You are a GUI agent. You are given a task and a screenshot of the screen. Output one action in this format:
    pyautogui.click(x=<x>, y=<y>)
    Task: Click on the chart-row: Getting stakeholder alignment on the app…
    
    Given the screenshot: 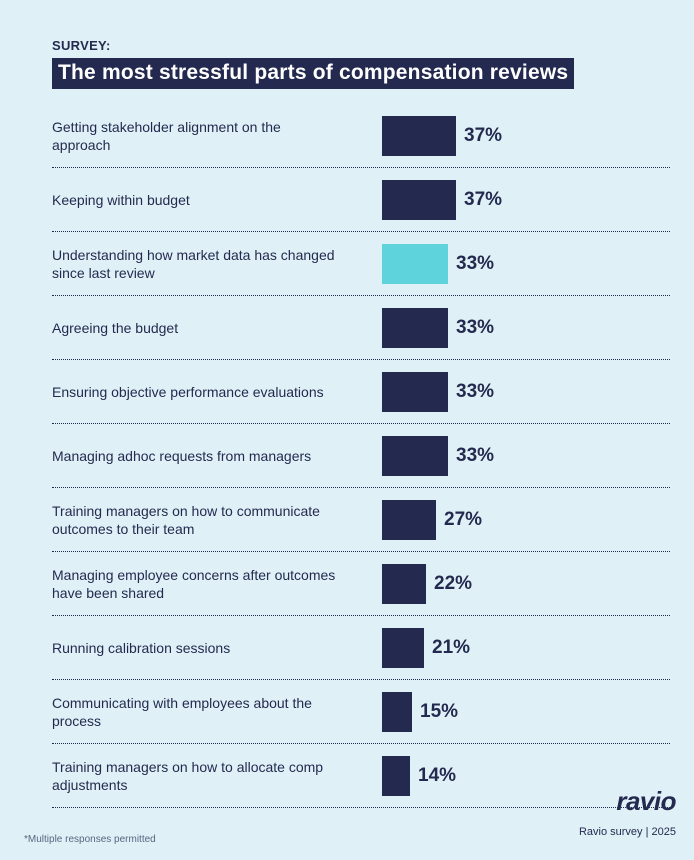 What is the action you would take?
    pyautogui.click(x=361, y=136)
    